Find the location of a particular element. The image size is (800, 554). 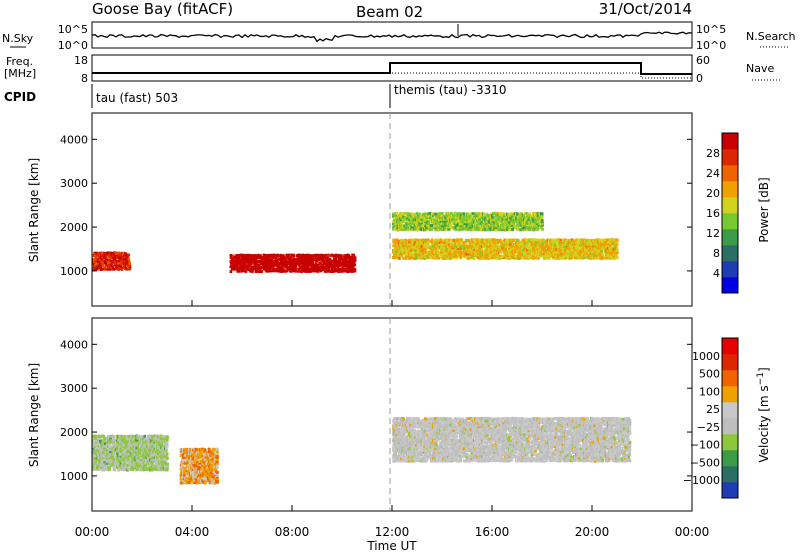

power-colorbar-swatch is located at coordinates (730, 253).